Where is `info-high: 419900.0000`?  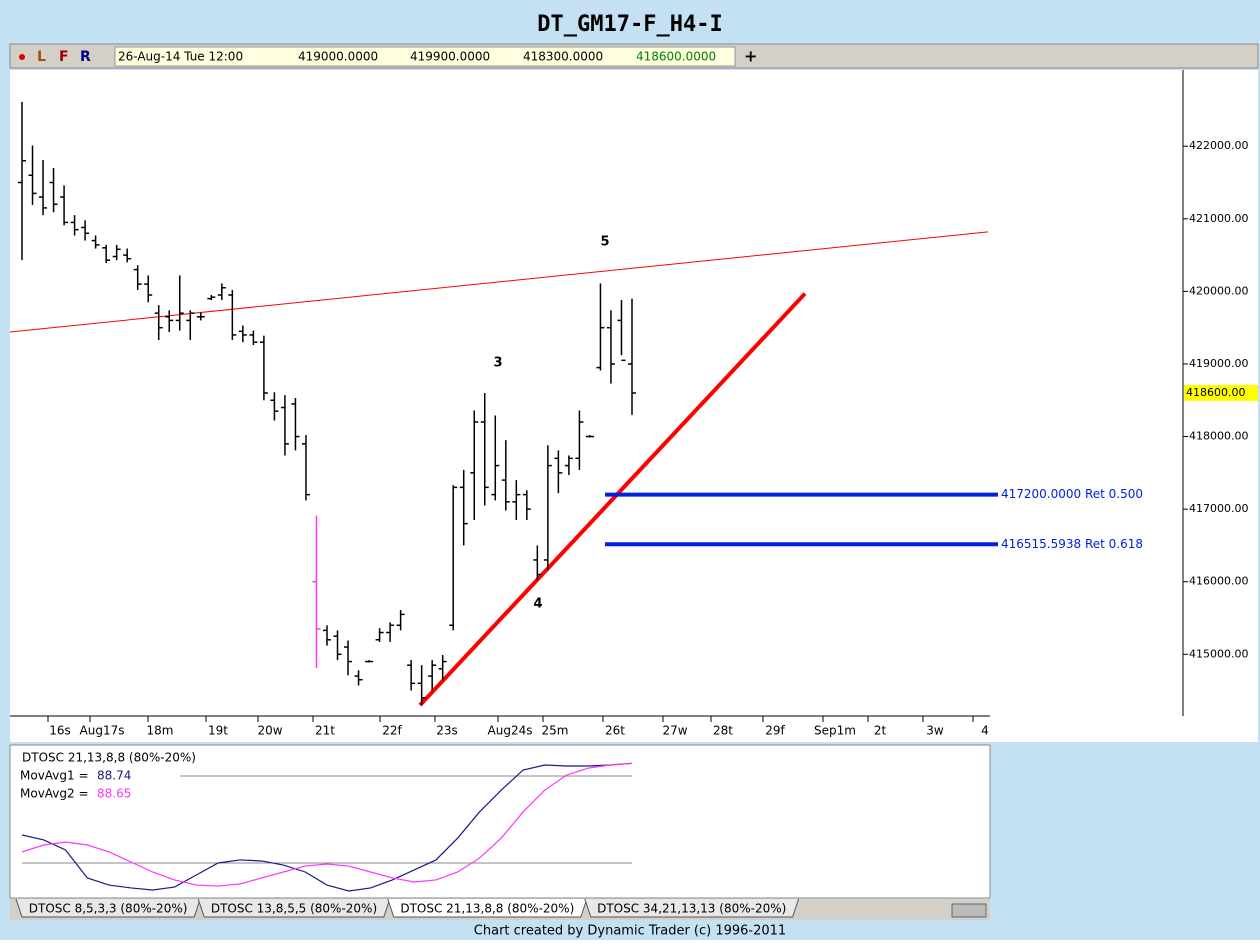
info-high: 419900.0000 is located at coordinates (450, 57).